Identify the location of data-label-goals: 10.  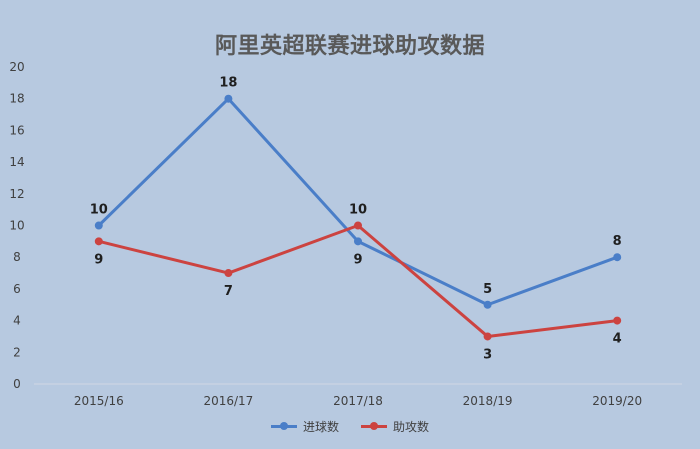
(99, 210).